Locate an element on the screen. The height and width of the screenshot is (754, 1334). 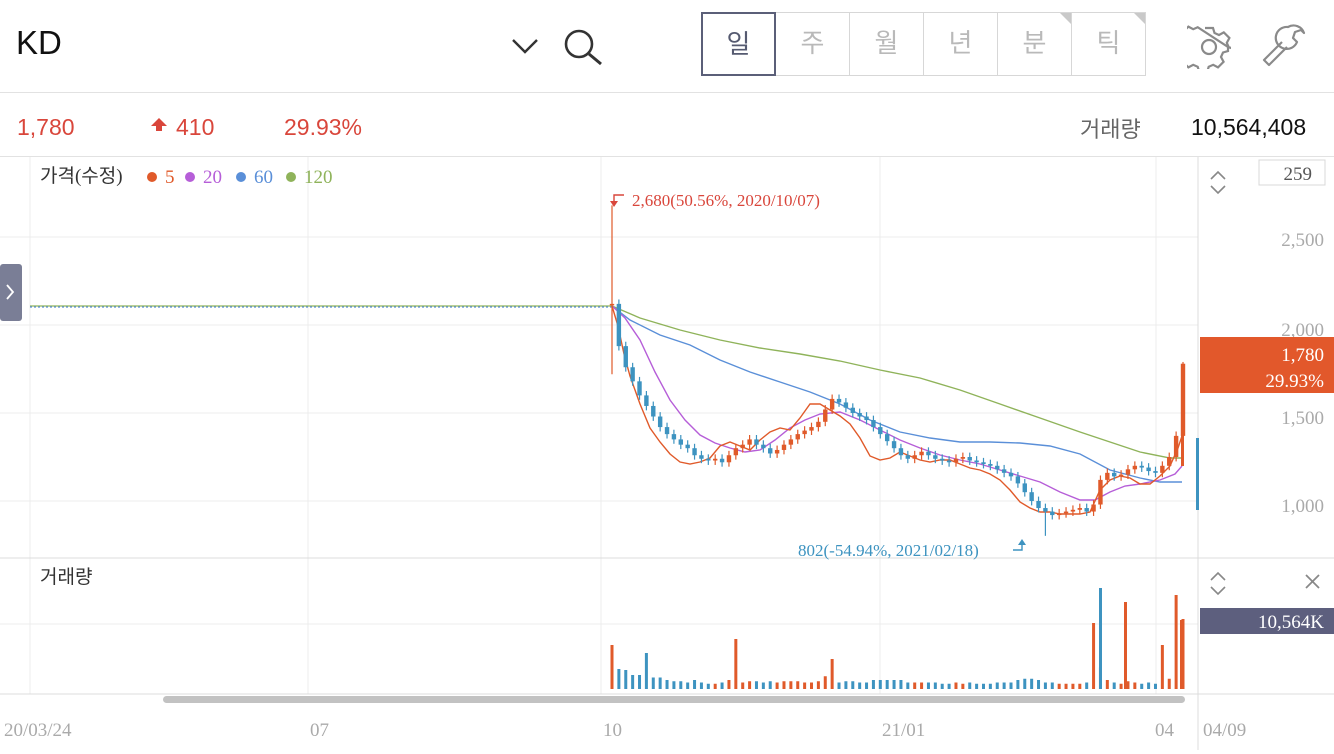
side-panel-toggle is located at coordinates (11, 292).